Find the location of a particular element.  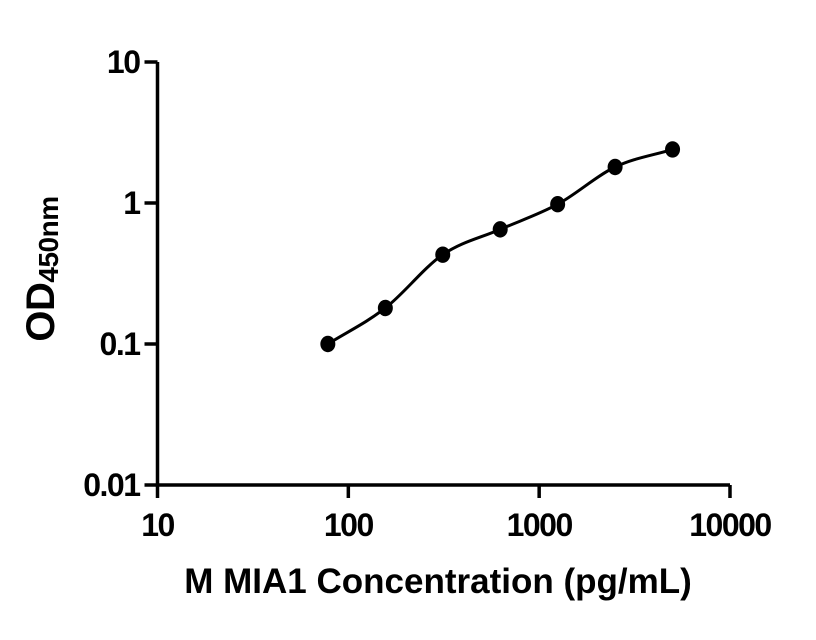

x-axis-title: M MIA1 Concentration (pg/mL) is located at coordinates (438, 581).